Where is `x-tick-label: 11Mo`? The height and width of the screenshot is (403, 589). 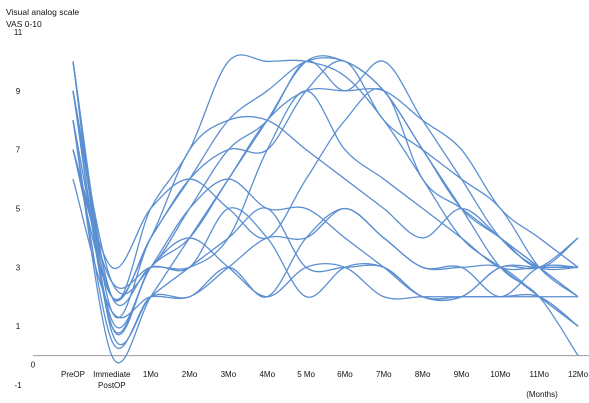 x-tick-label: 11Mo is located at coordinates (539, 374).